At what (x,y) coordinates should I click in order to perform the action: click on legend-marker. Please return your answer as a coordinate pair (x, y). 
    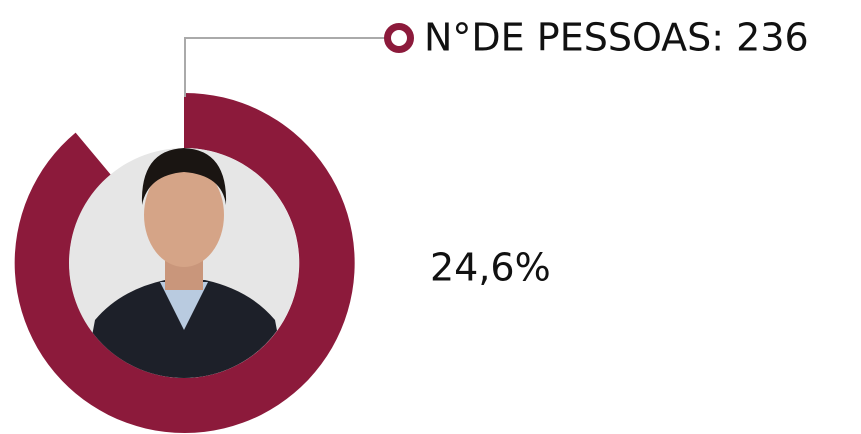
    Looking at the image, I should click on (399, 38).